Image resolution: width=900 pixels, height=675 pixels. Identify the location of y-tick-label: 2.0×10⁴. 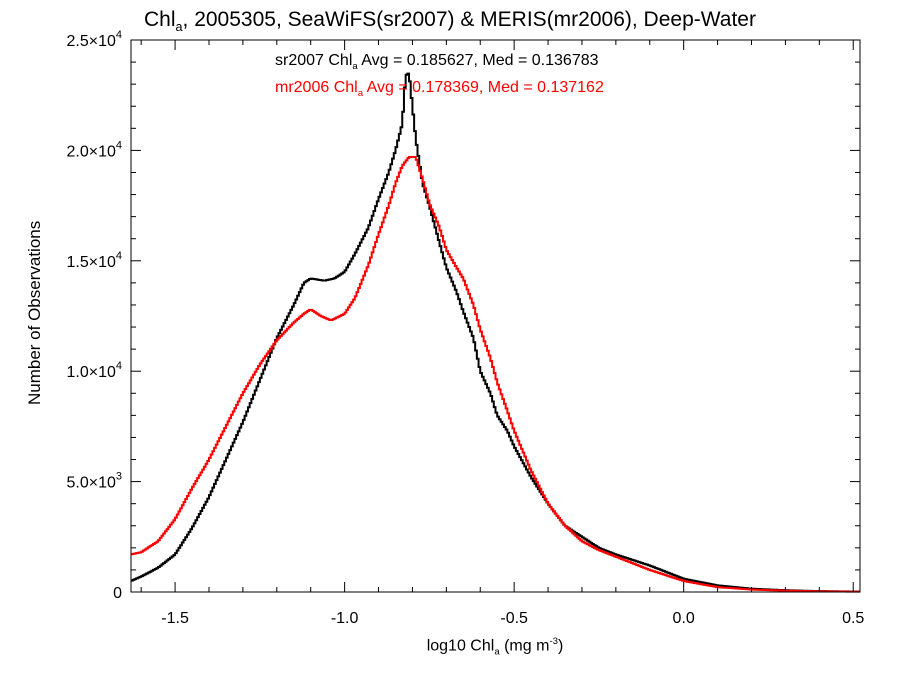
(94, 149).